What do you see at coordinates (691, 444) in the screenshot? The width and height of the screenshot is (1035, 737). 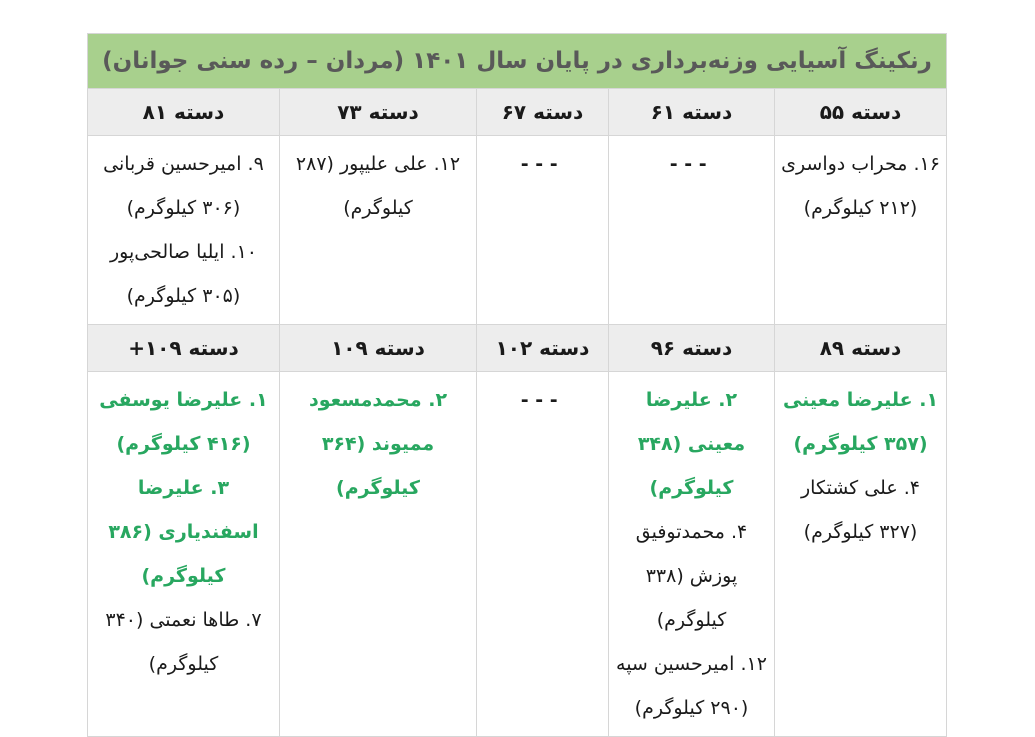 I see `athlete-entry-highlighted: ۲. علیرضا معینی (۳۴۸ کیلوگرم)` at bounding box center [691, 444].